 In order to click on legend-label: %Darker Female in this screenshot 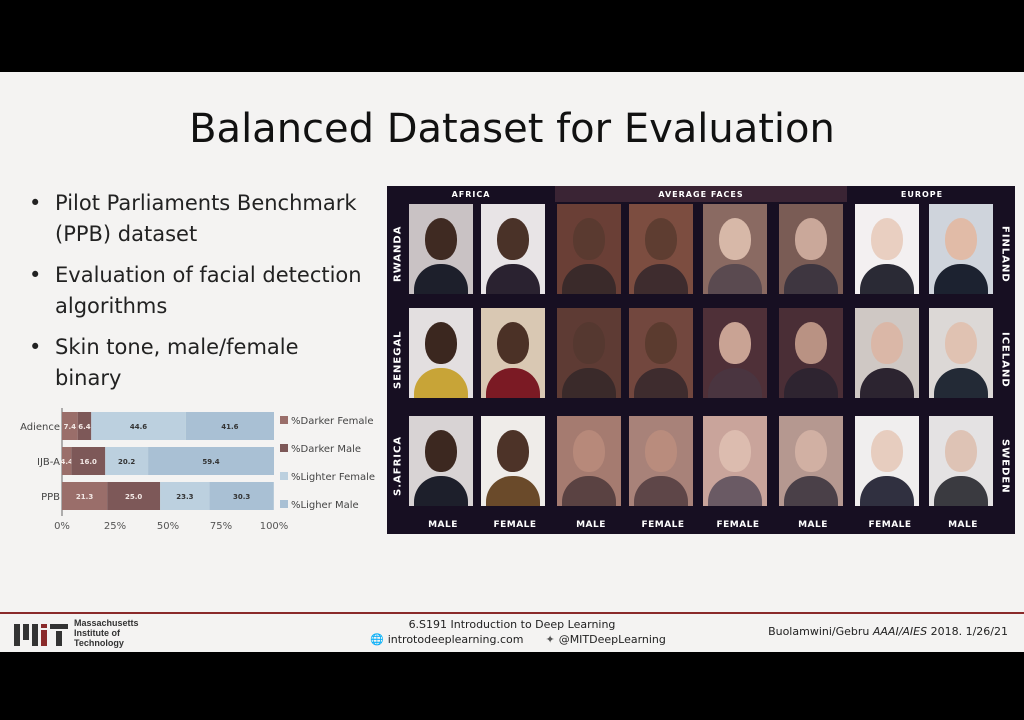, I will do `click(332, 421)`.